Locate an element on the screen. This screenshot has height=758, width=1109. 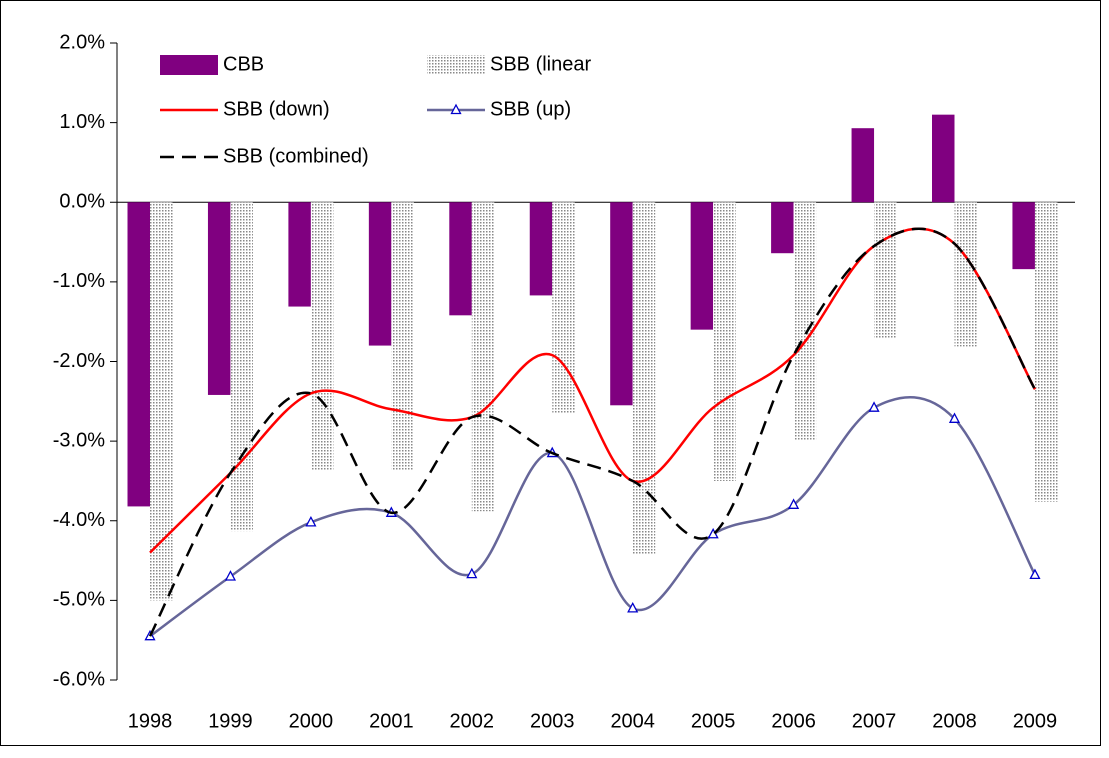
x-tick-label: 1998 is located at coordinates (150, 721).